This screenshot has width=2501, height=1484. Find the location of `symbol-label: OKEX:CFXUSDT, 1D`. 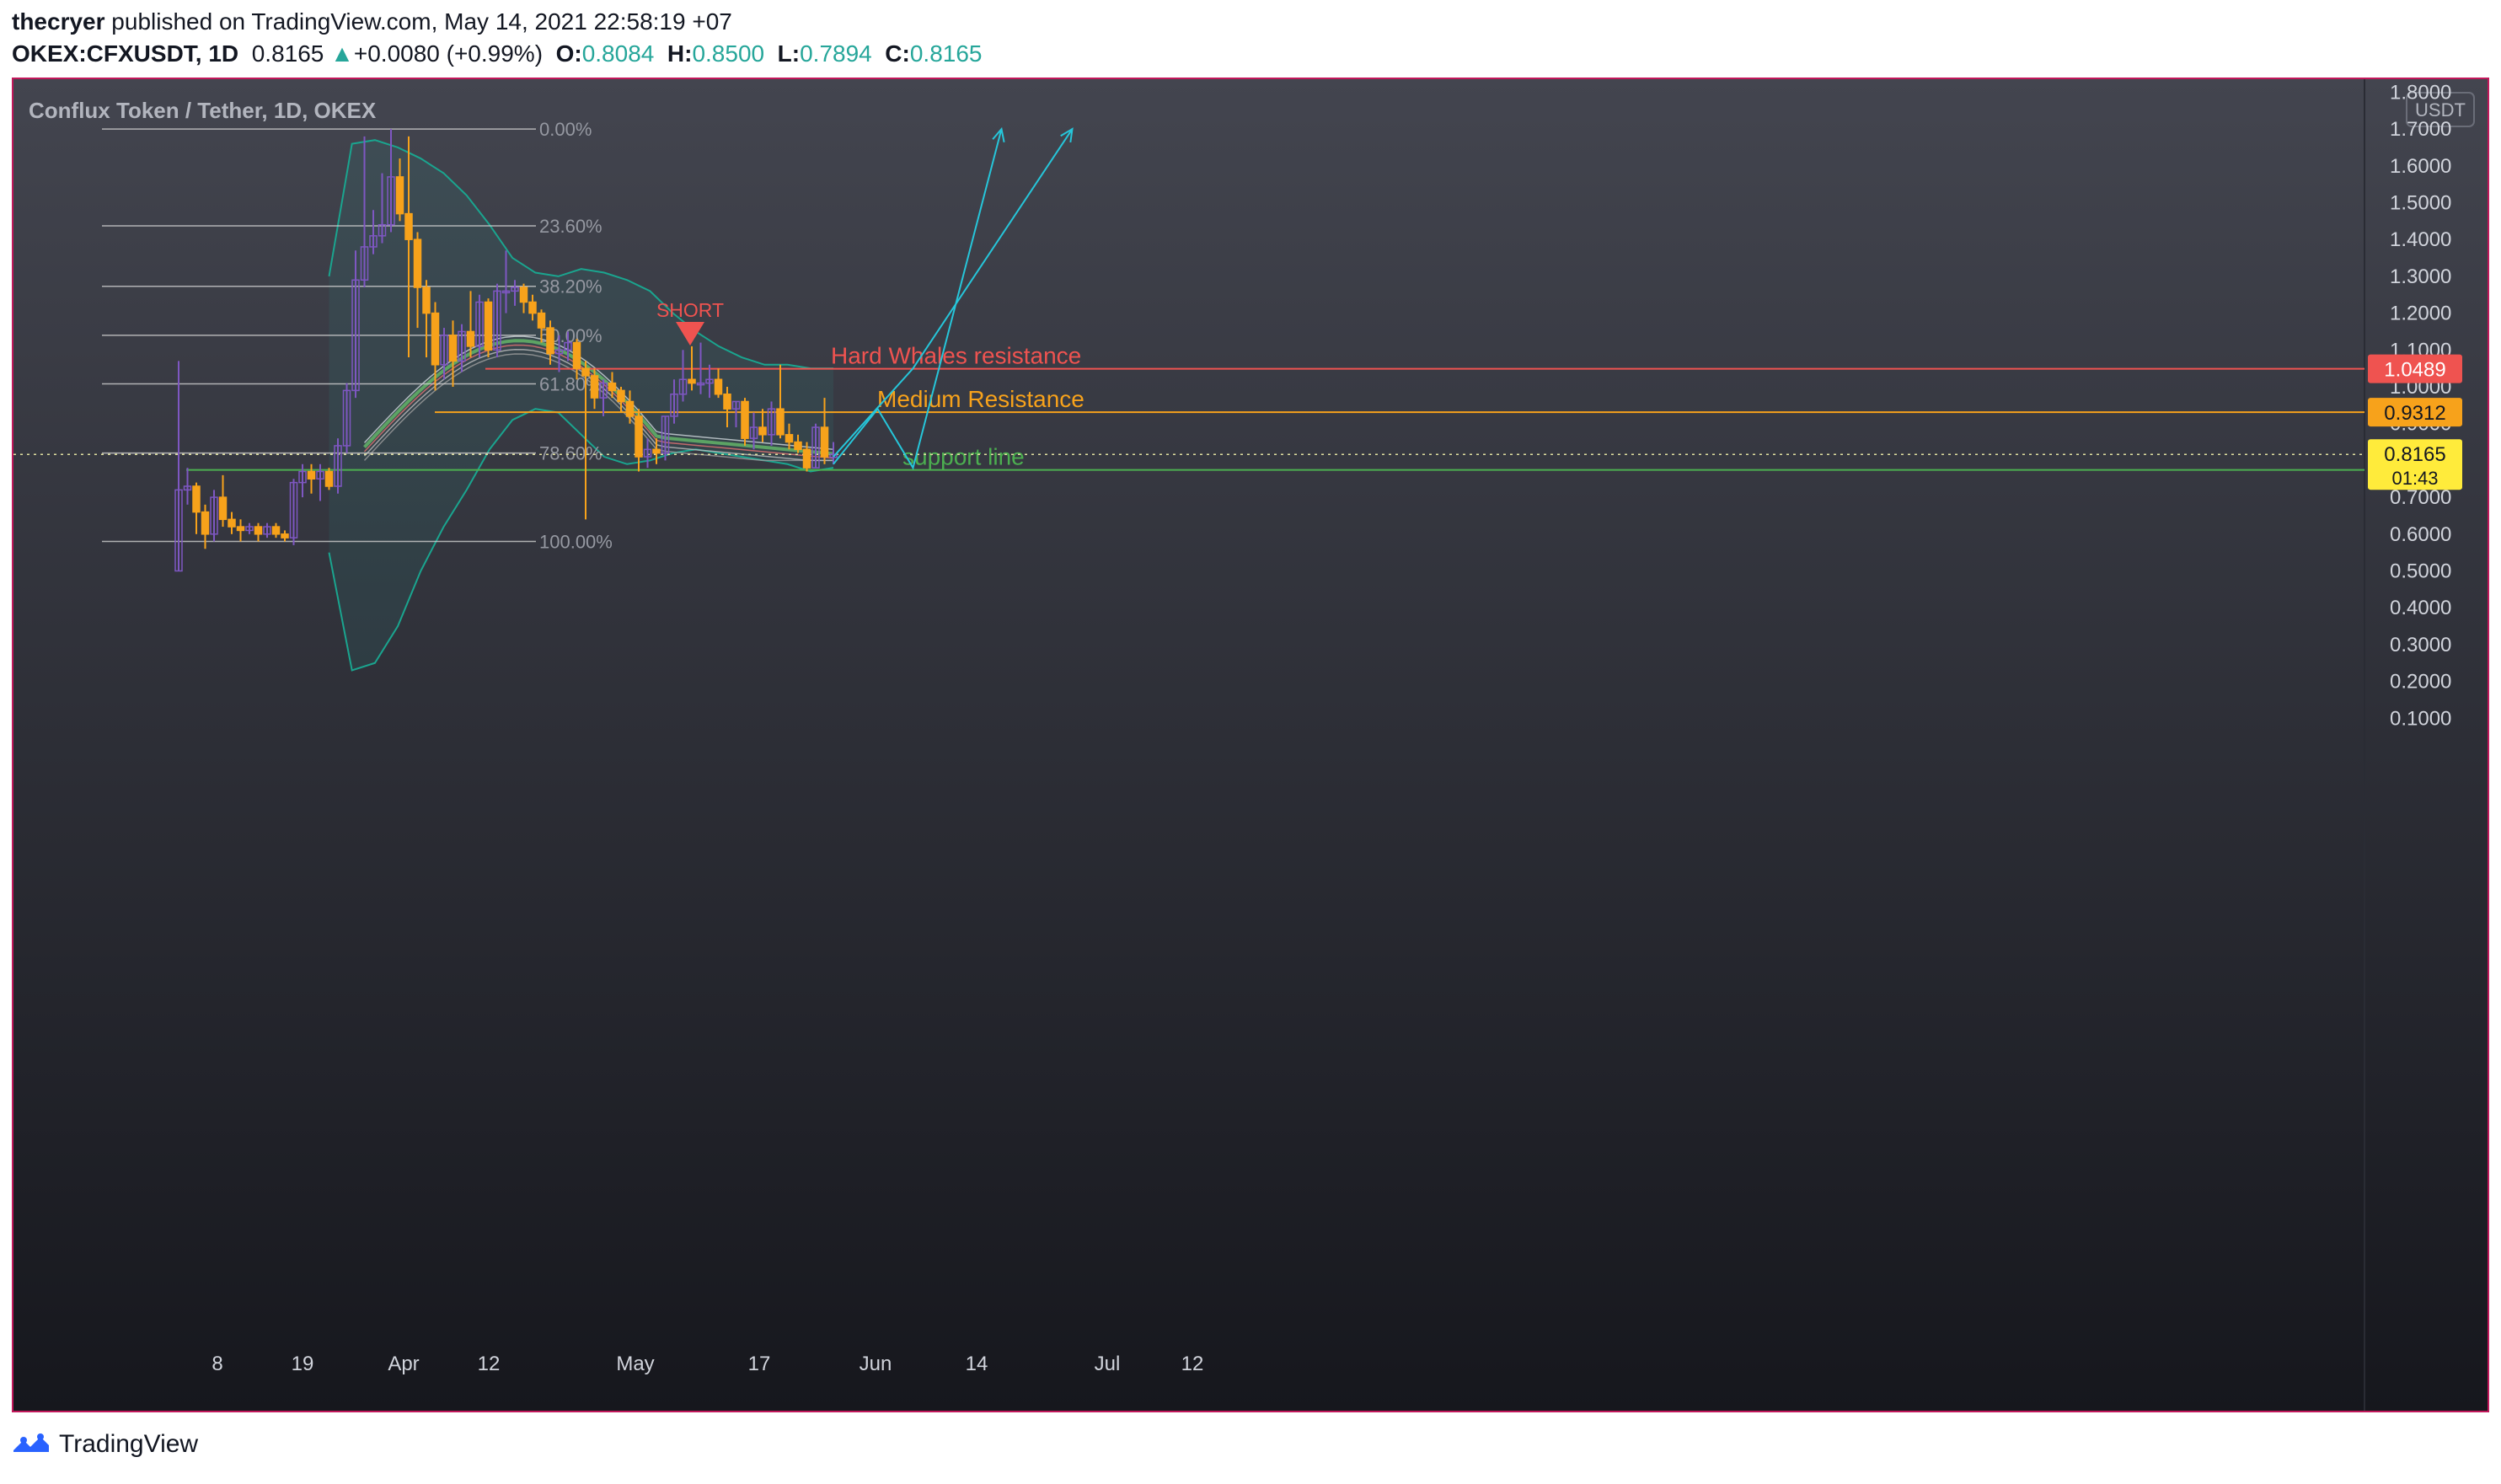

symbol-label: OKEX:CFXUSDT, 1D is located at coordinates (125, 53).